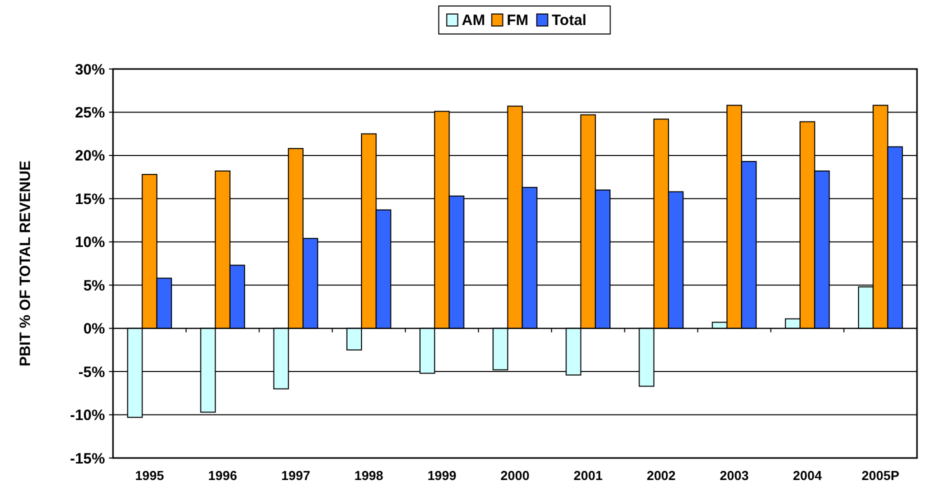 The image size is (929, 488). I want to click on y-tick-label: 20%, so click(89, 156).